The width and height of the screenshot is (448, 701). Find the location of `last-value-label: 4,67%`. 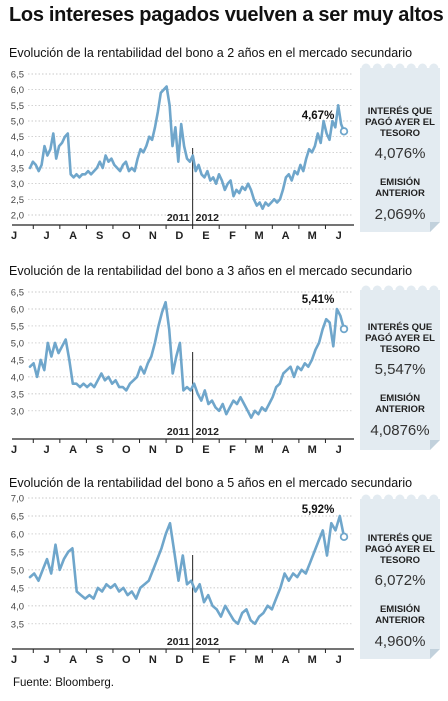

last-value-label: 4,67% is located at coordinates (318, 116).